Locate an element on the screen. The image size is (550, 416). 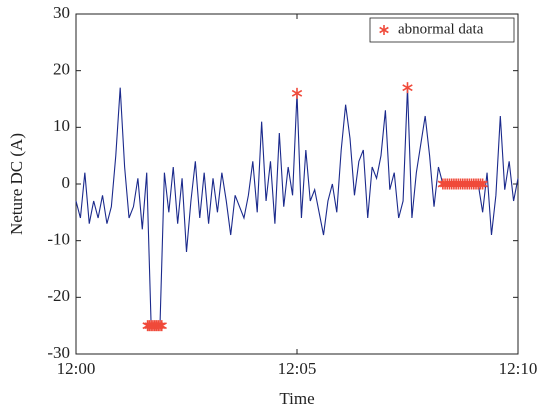
x-tick-label: 12:05 is located at coordinates (297, 368).